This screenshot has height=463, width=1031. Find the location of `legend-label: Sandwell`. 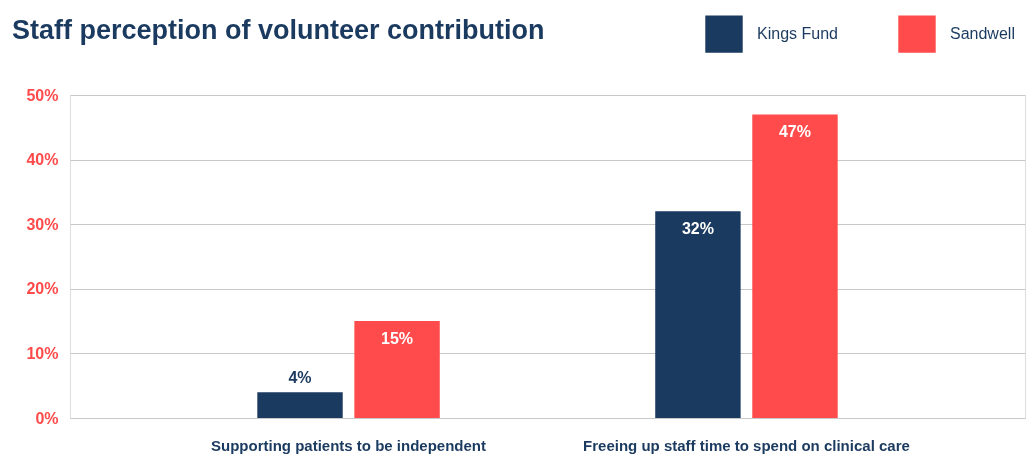

legend-label: Sandwell is located at coordinates (982, 34).